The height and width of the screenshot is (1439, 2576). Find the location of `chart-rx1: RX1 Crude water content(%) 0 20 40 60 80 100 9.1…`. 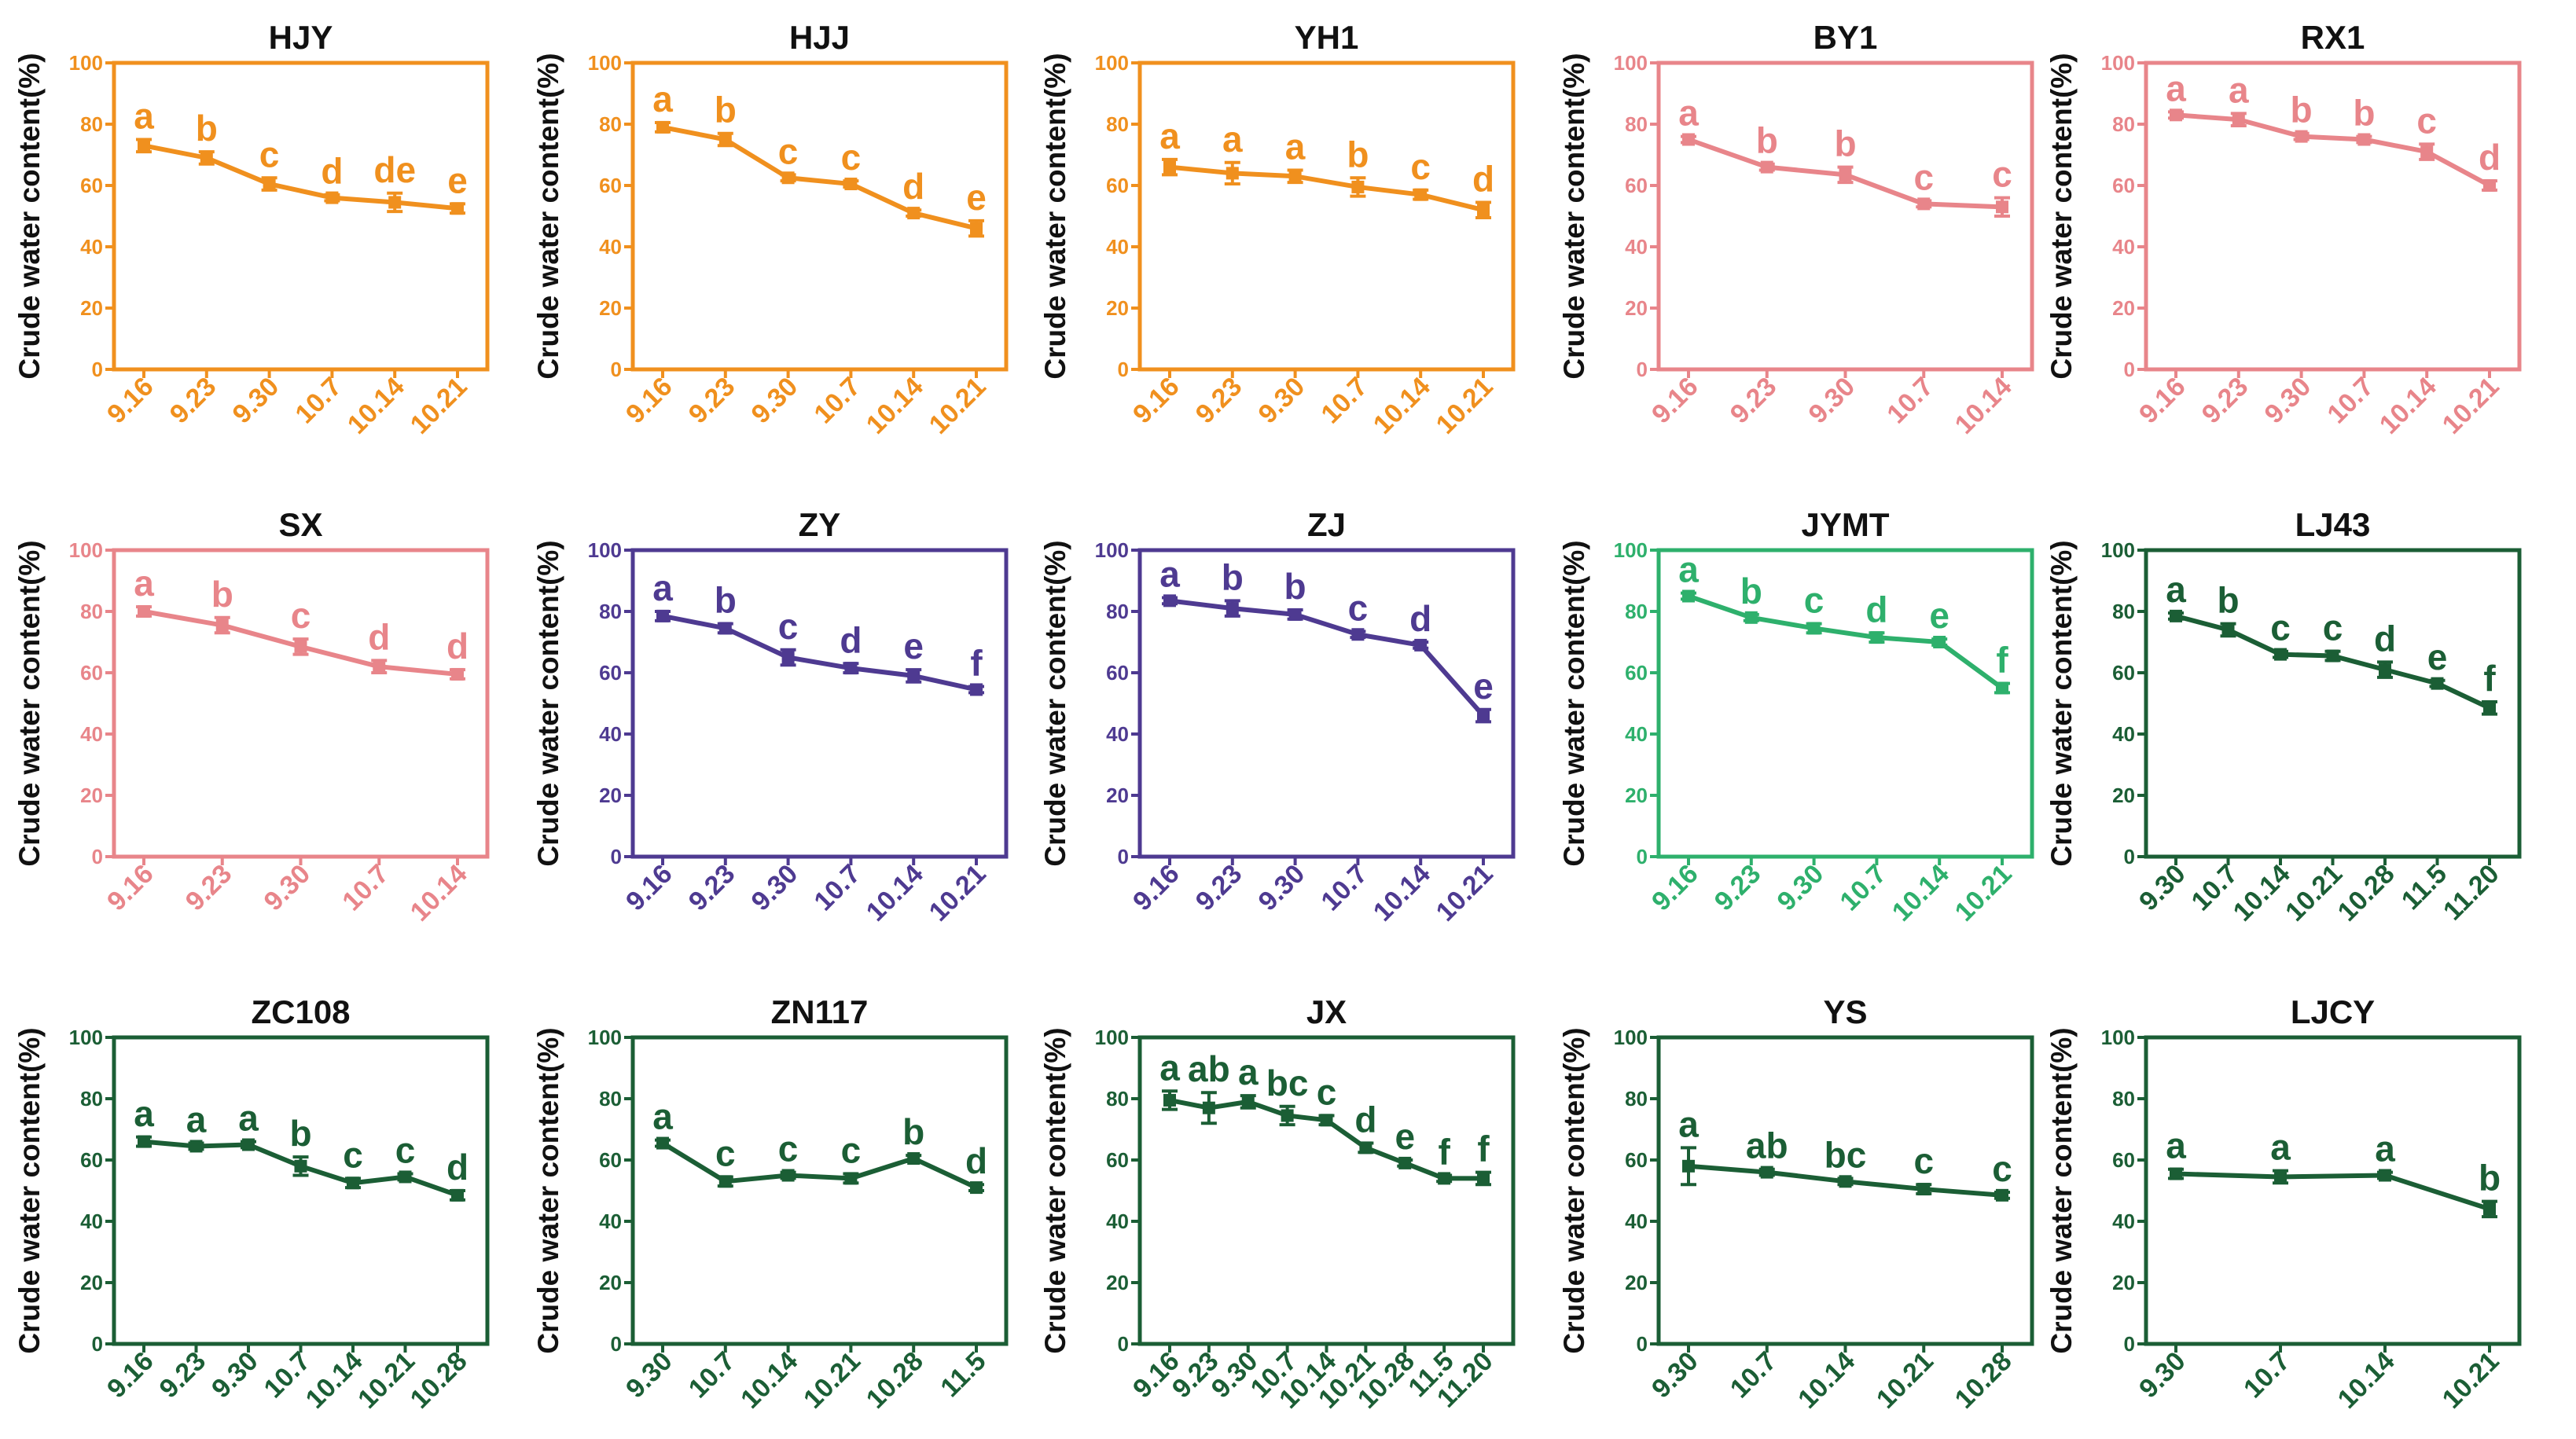

chart-rx1: RX1 Crude water content(%) 0 20 40 60 80 100 9.1… is located at coordinates (2283, 230).